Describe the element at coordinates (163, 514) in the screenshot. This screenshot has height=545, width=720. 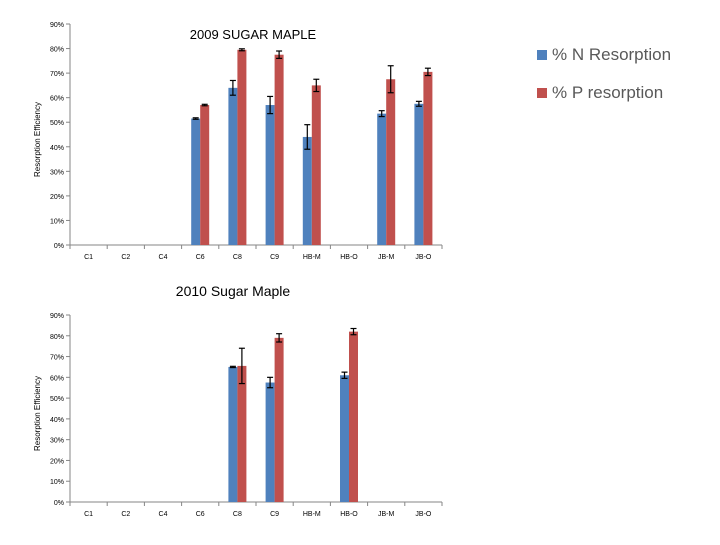
I see `chart-2-x-tick-label: C4` at that location.